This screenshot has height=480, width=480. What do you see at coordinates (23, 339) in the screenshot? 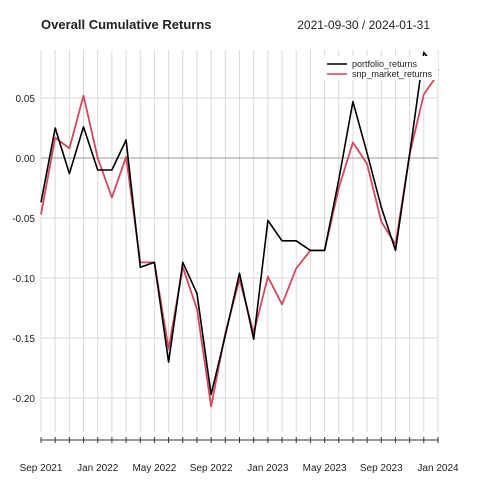
I see `y-tick-label: -0.15` at bounding box center [23, 339].